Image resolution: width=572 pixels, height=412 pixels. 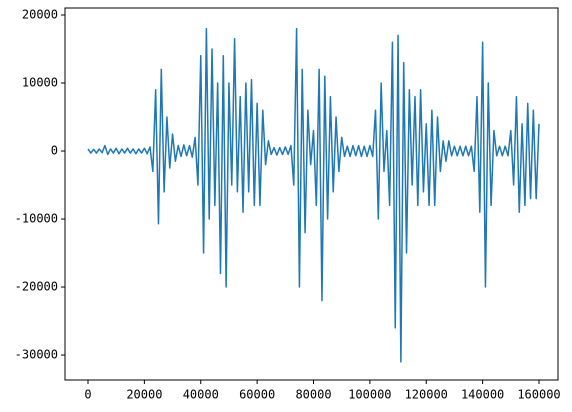 What do you see at coordinates (144, 395) in the screenshot?
I see `x-tick-label: 20000` at bounding box center [144, 395].